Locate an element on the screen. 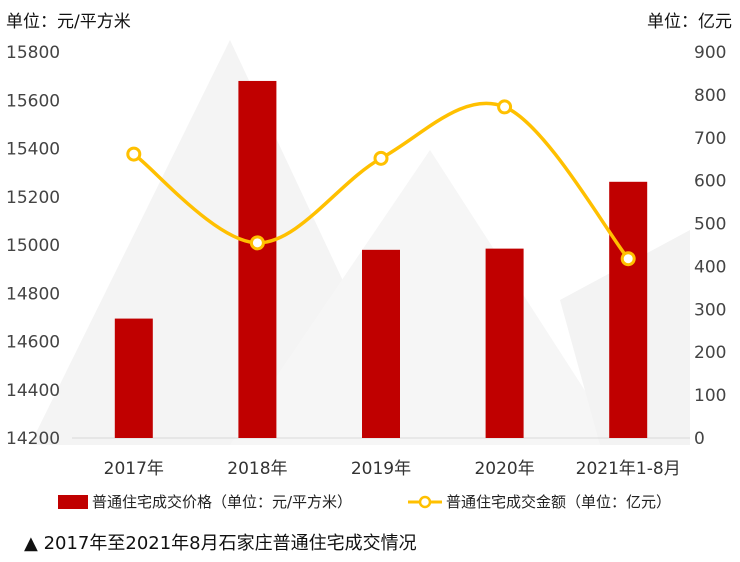 The height and width of the screenshot is (562, 740). right-axis-tick-label: 0 is located at coordinates (699, 439).